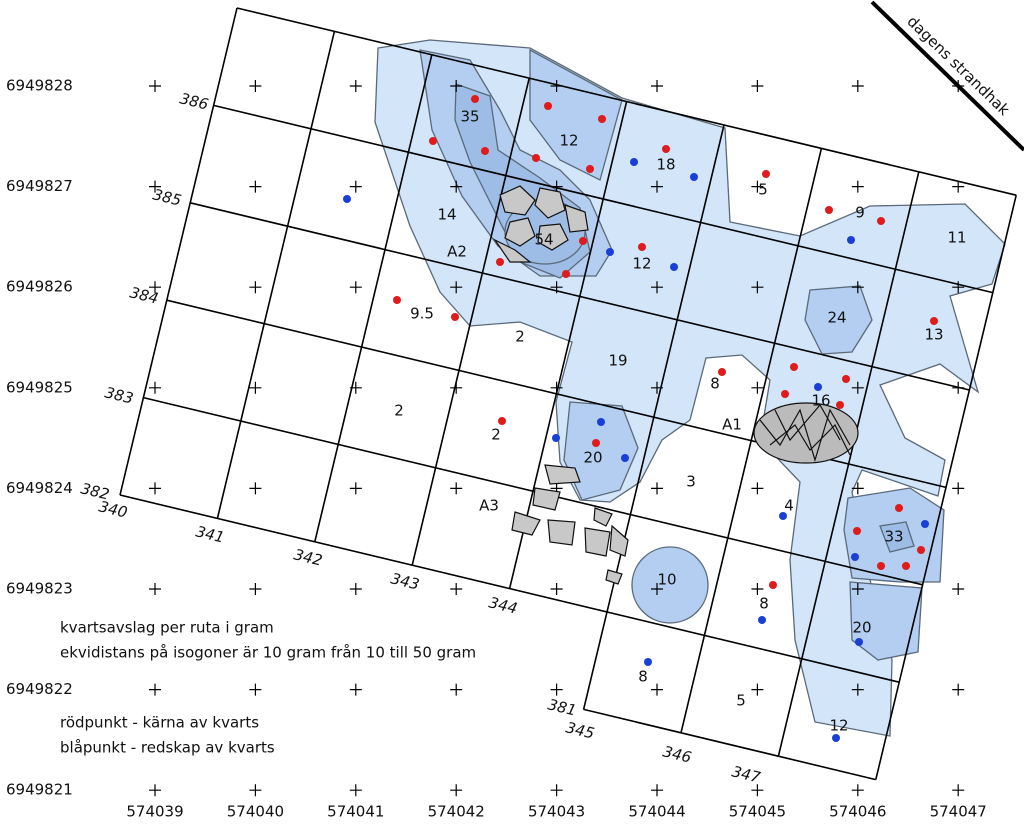 The width and height of the screenshot is (1024, 830). I want to click on legend-text: kvartsavslag per ruta i gram, so click(167, 628).